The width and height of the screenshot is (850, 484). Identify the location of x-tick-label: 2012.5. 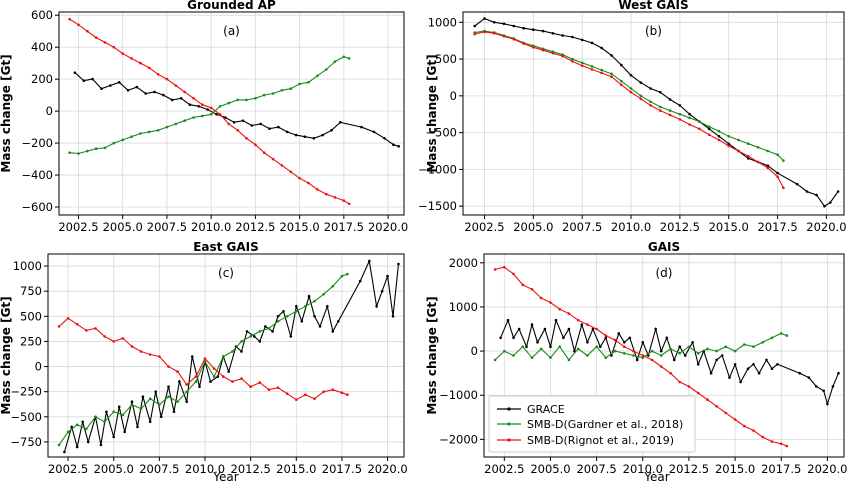
(689, 469).